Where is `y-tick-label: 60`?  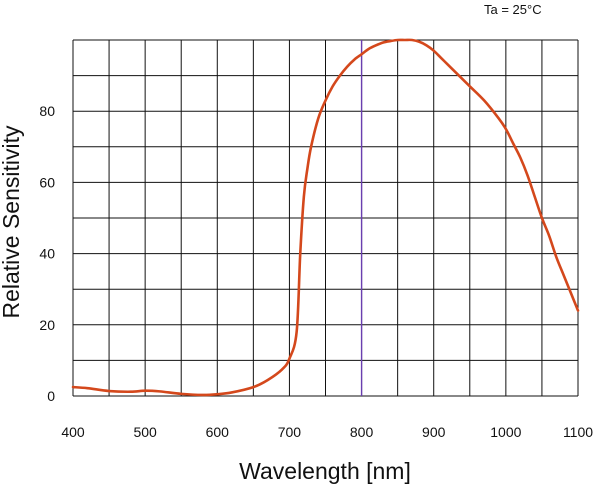 y-tick-label: 60 is located at coordinates (47, 182).